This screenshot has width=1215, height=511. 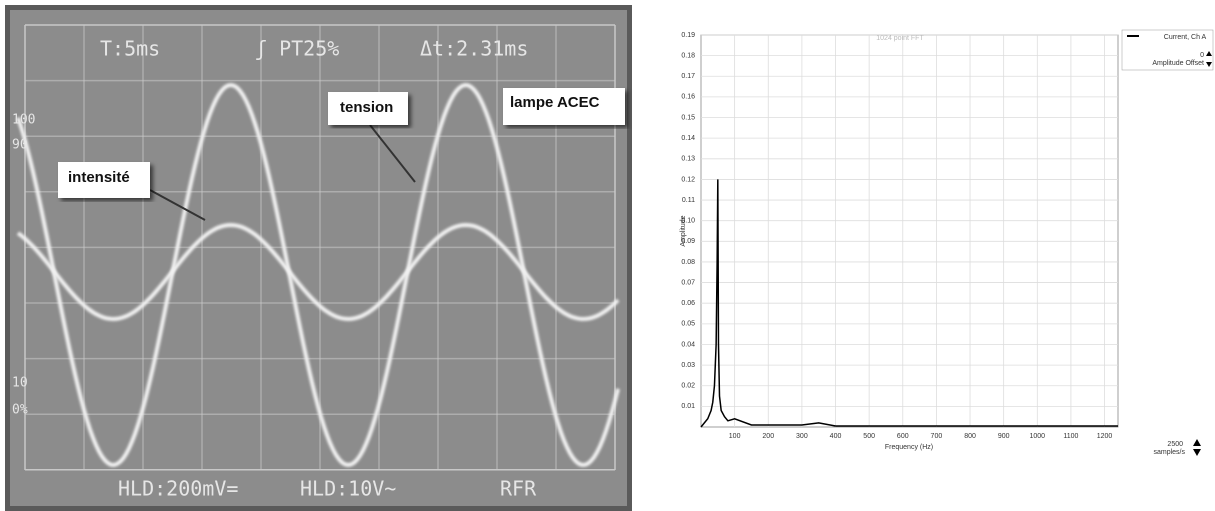 What do you see at coordinates (178, 489) in the screenshot?
I see `readout: HLD:200mV=` at bounding box center [178, 489].